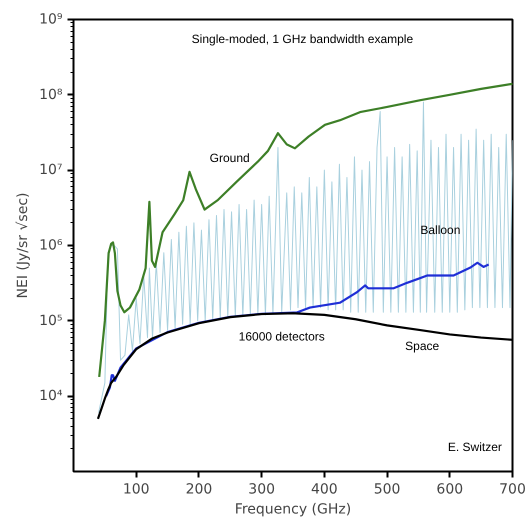  What do you see at coordinates (230, 158) in the screenshot?
I see `series-label: Ground` at bounding box center [230, 158].